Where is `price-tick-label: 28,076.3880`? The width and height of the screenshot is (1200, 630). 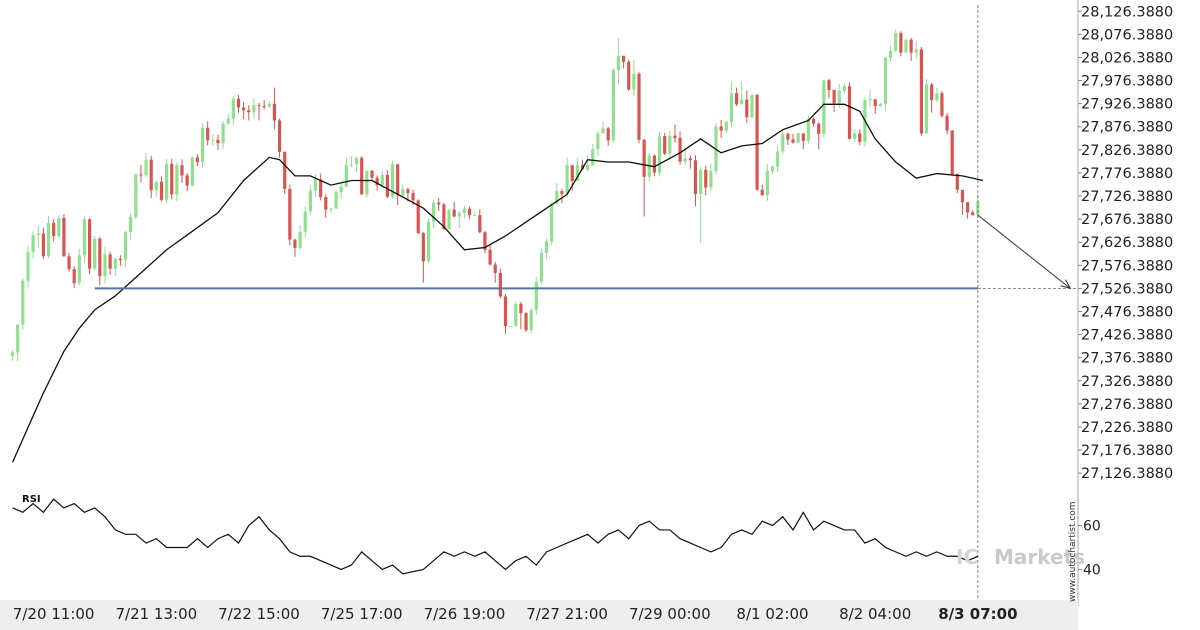 price-tick-label: 28,076.3880 is located at coordinates (1127, 35).